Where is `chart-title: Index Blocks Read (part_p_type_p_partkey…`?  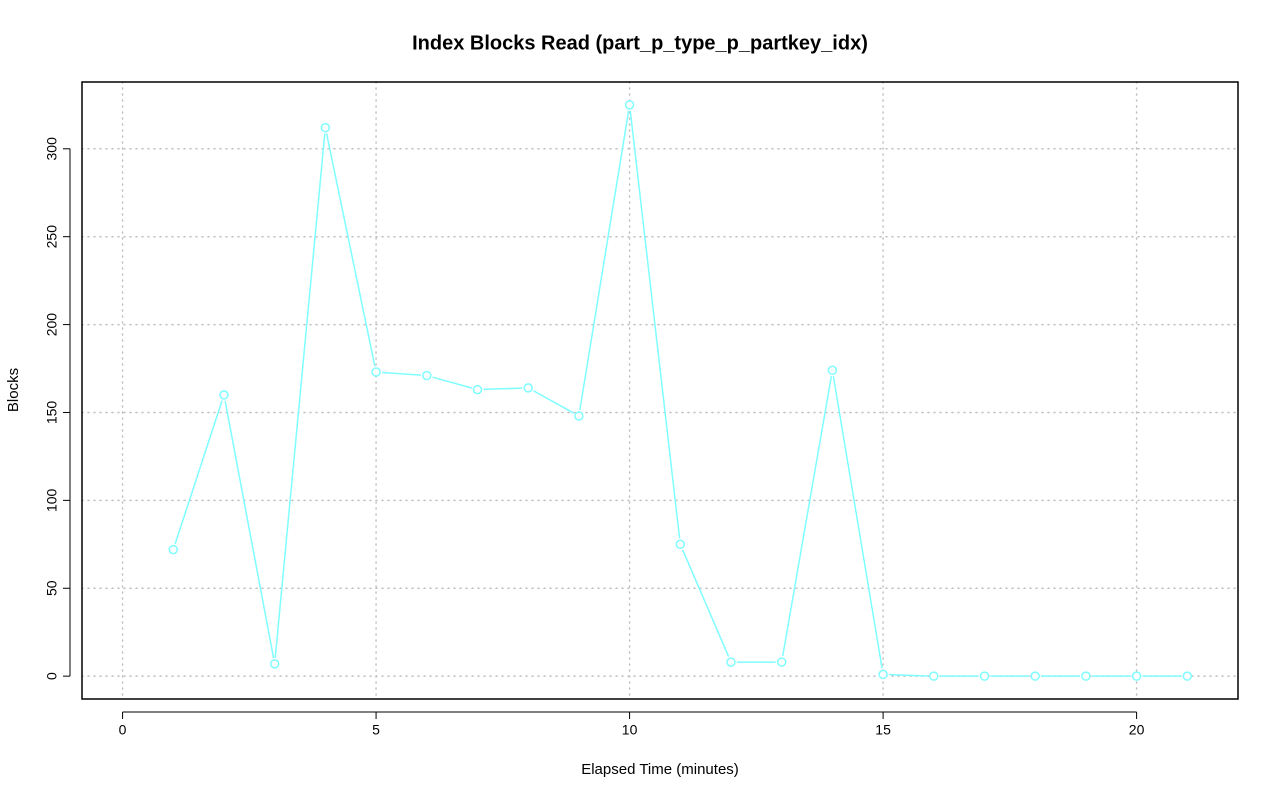
chart-title: Index Blocks Read (part_p_type_p_partkey… is located at coordinates (640, 43).